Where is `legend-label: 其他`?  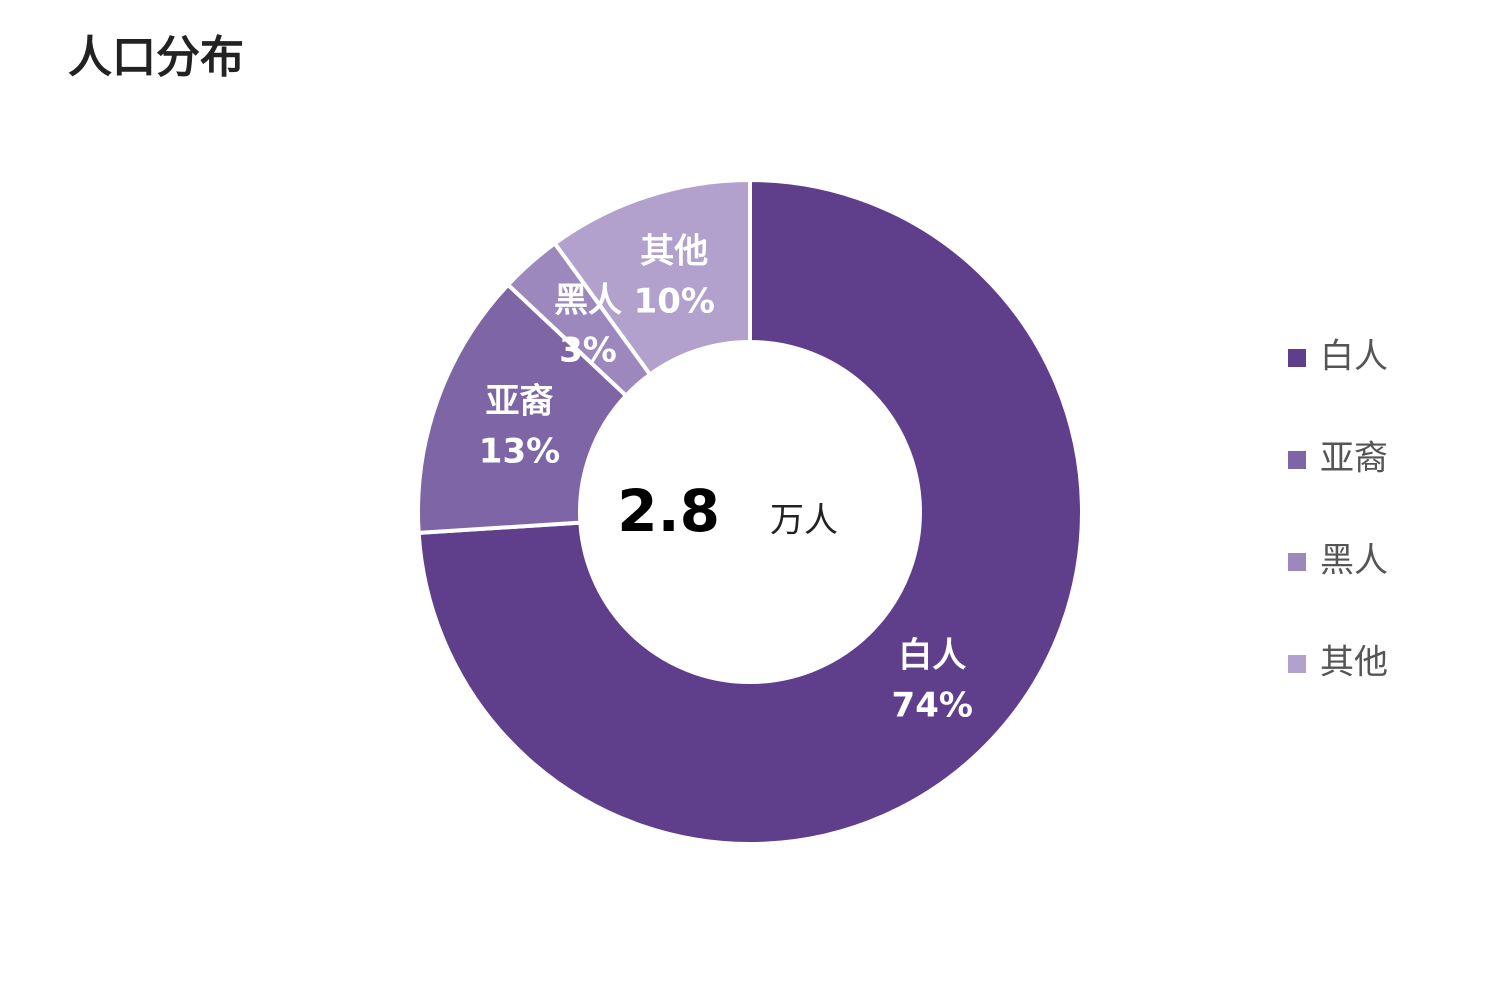 legend-label: 其他 is located at coordinates (1354, 663).